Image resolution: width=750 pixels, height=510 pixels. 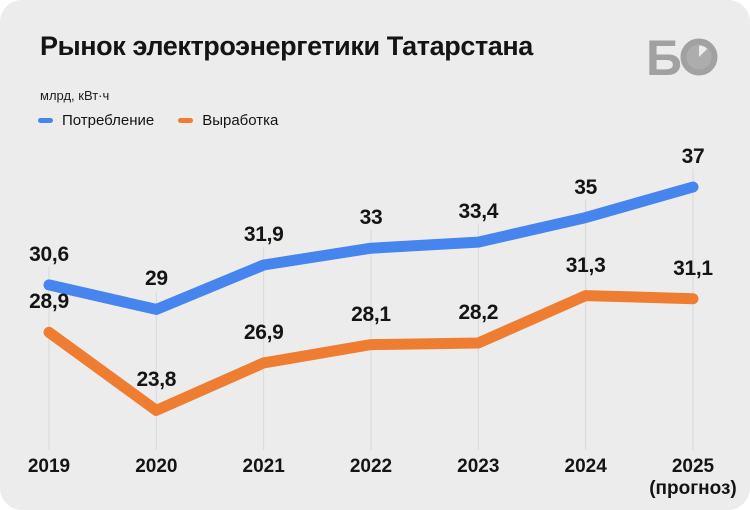 I want to click on x-axis-label-line: 2022, so click(x=371, y=466).